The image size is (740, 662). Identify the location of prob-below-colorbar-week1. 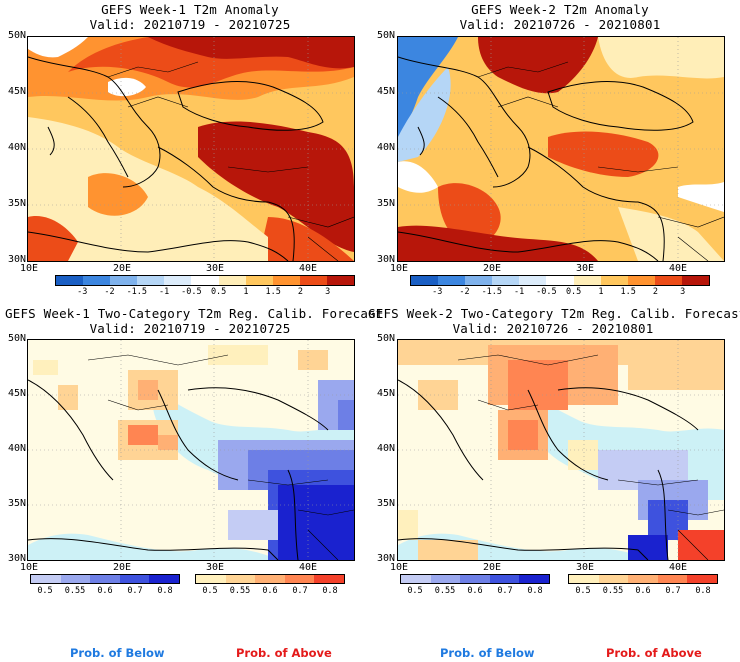
(105, 579).